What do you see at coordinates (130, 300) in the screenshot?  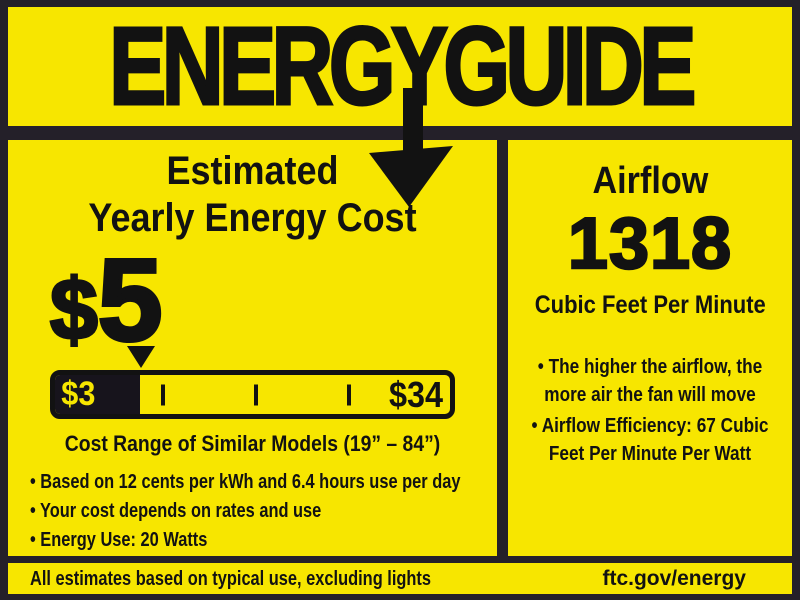 I see `cost-amount: 5` at bounding box center [130, 300].